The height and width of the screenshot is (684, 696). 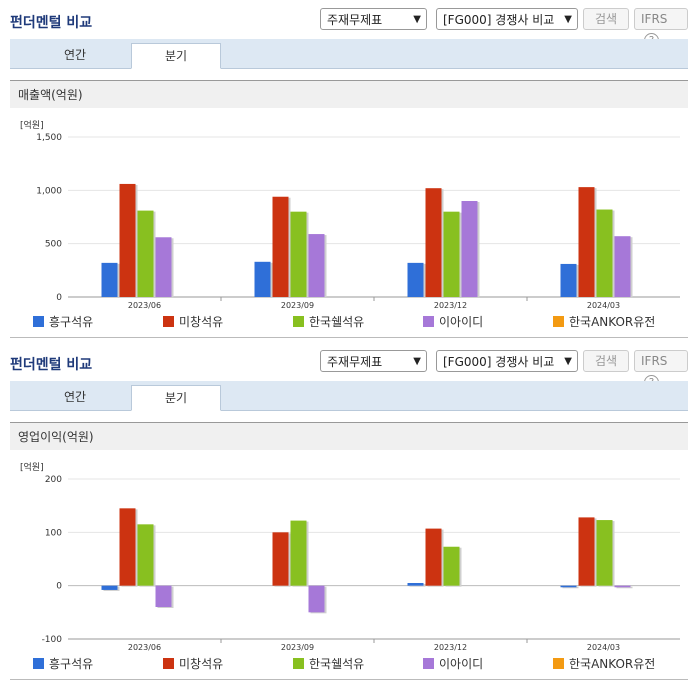 I want to click on y-tick-label: 1,500, so click(x=49, y=138).